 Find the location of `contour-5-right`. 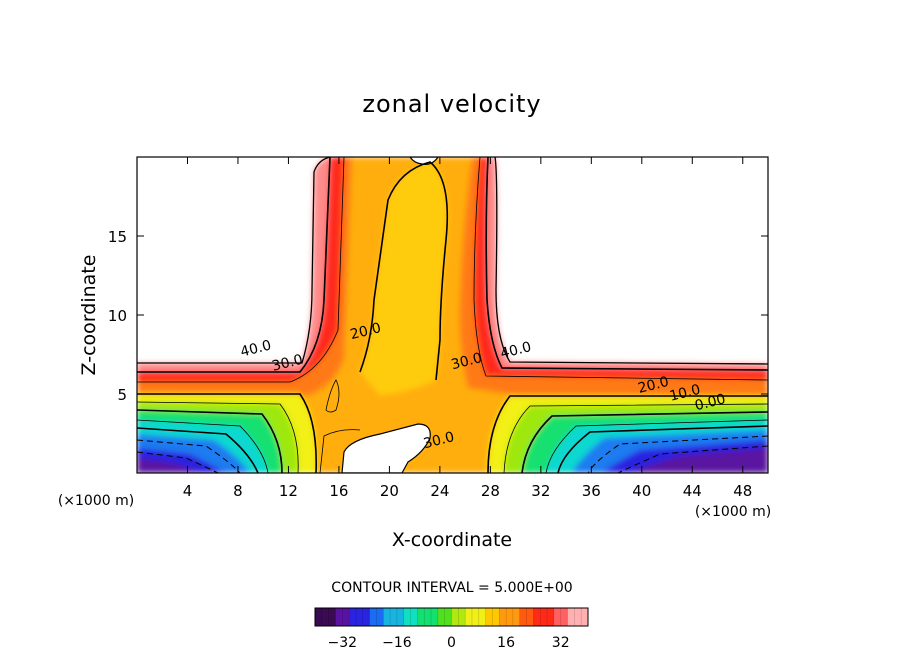

contour-5-right is located at coordinates (656, 446).